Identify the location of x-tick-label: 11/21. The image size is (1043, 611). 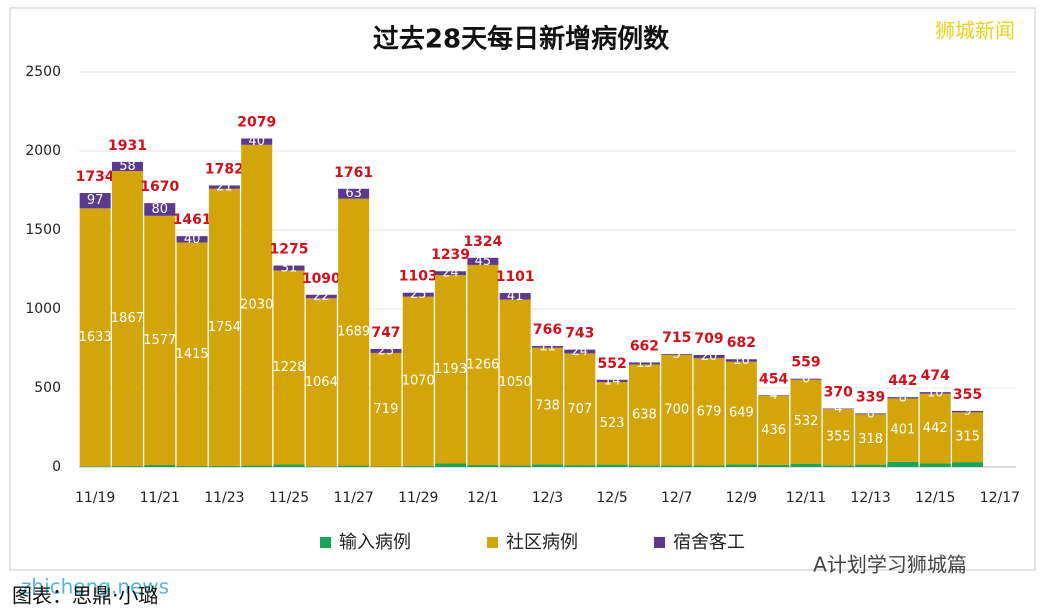
(160, 498).